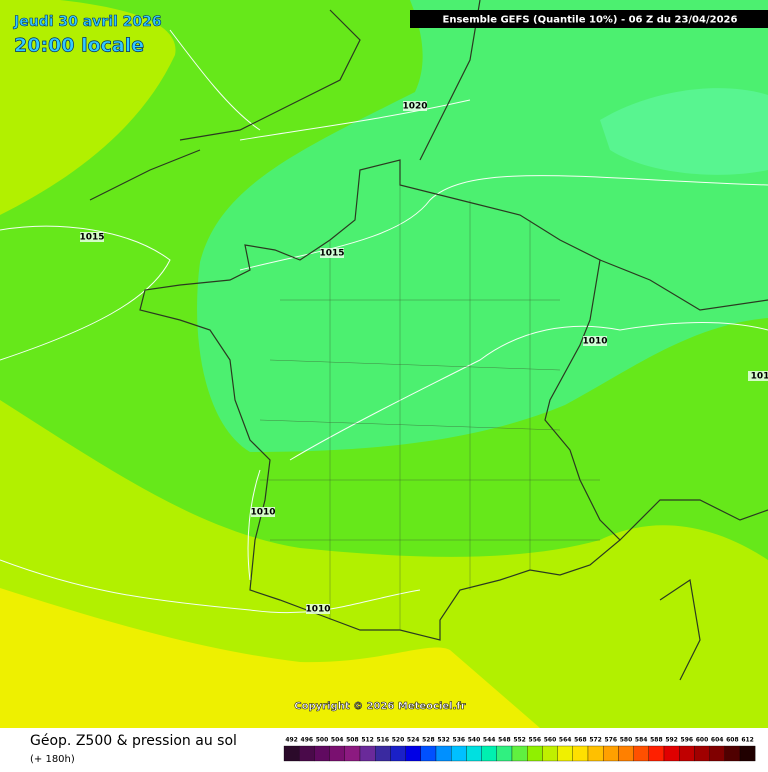 The height and width of the screenshot is (772, 768). Describe the element at coordinates (732, 740) in the screenshot. I see `scale-label: 608` at that location.